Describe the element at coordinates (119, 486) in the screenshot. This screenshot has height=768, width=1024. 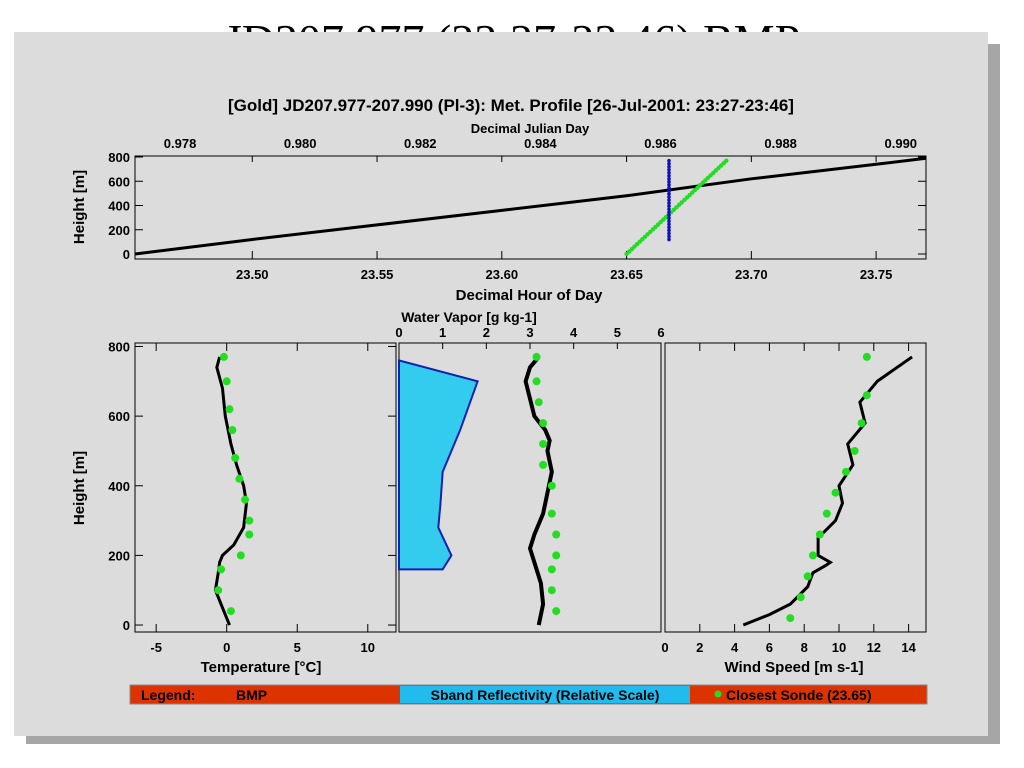
I see `temp-y-tick-label: 400` at that location.